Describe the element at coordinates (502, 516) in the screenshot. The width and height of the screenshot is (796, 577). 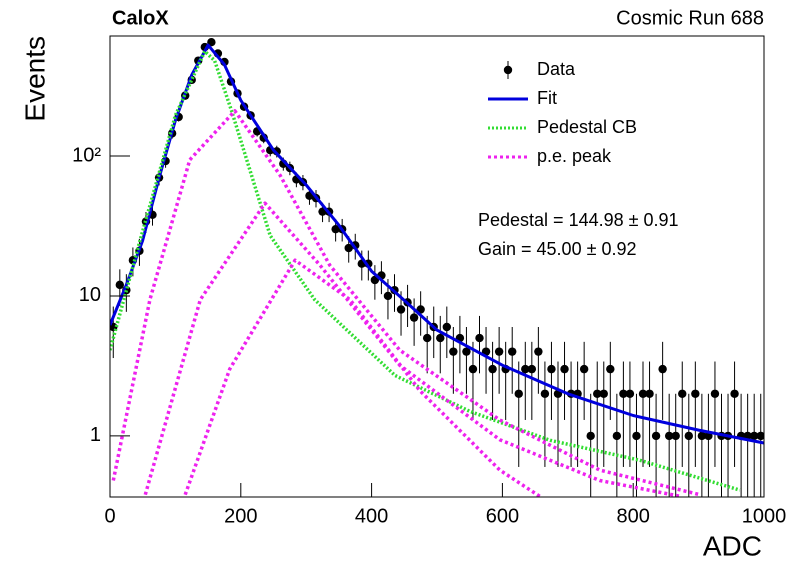
I see `x-tick-label: 600` at that location.